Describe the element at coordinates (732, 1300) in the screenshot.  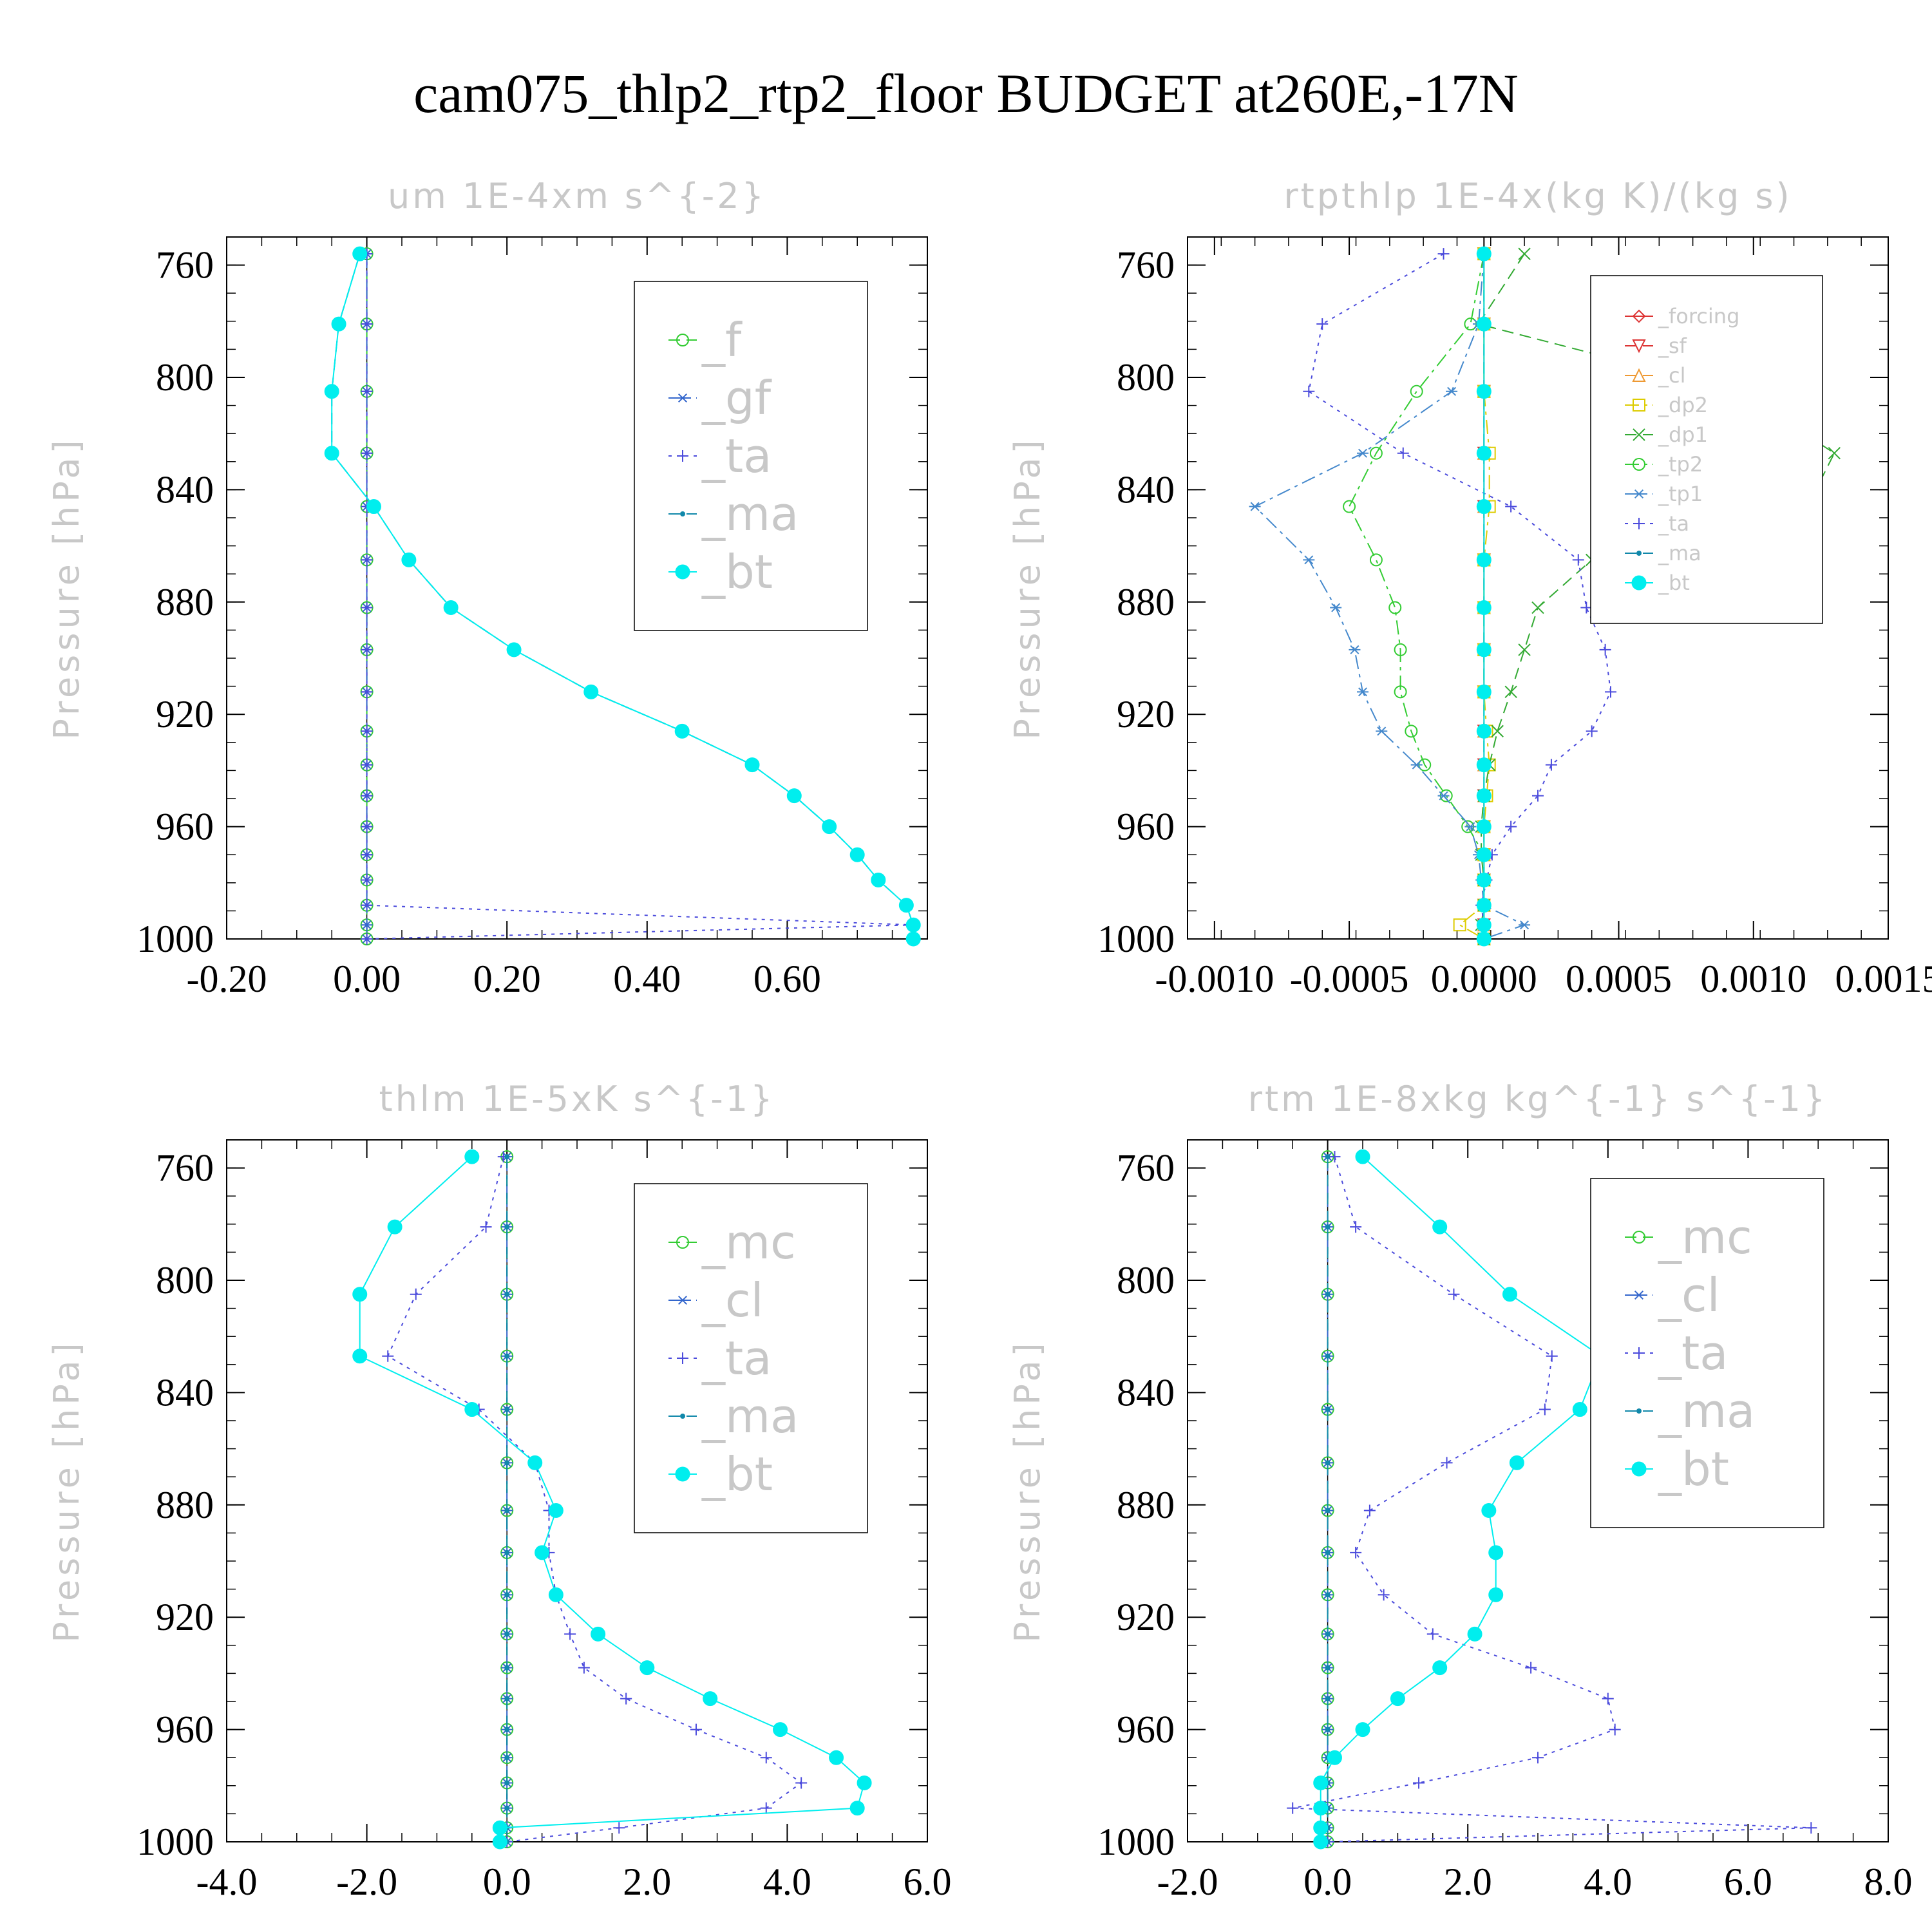
I see `legend-label: _cl` at that location.